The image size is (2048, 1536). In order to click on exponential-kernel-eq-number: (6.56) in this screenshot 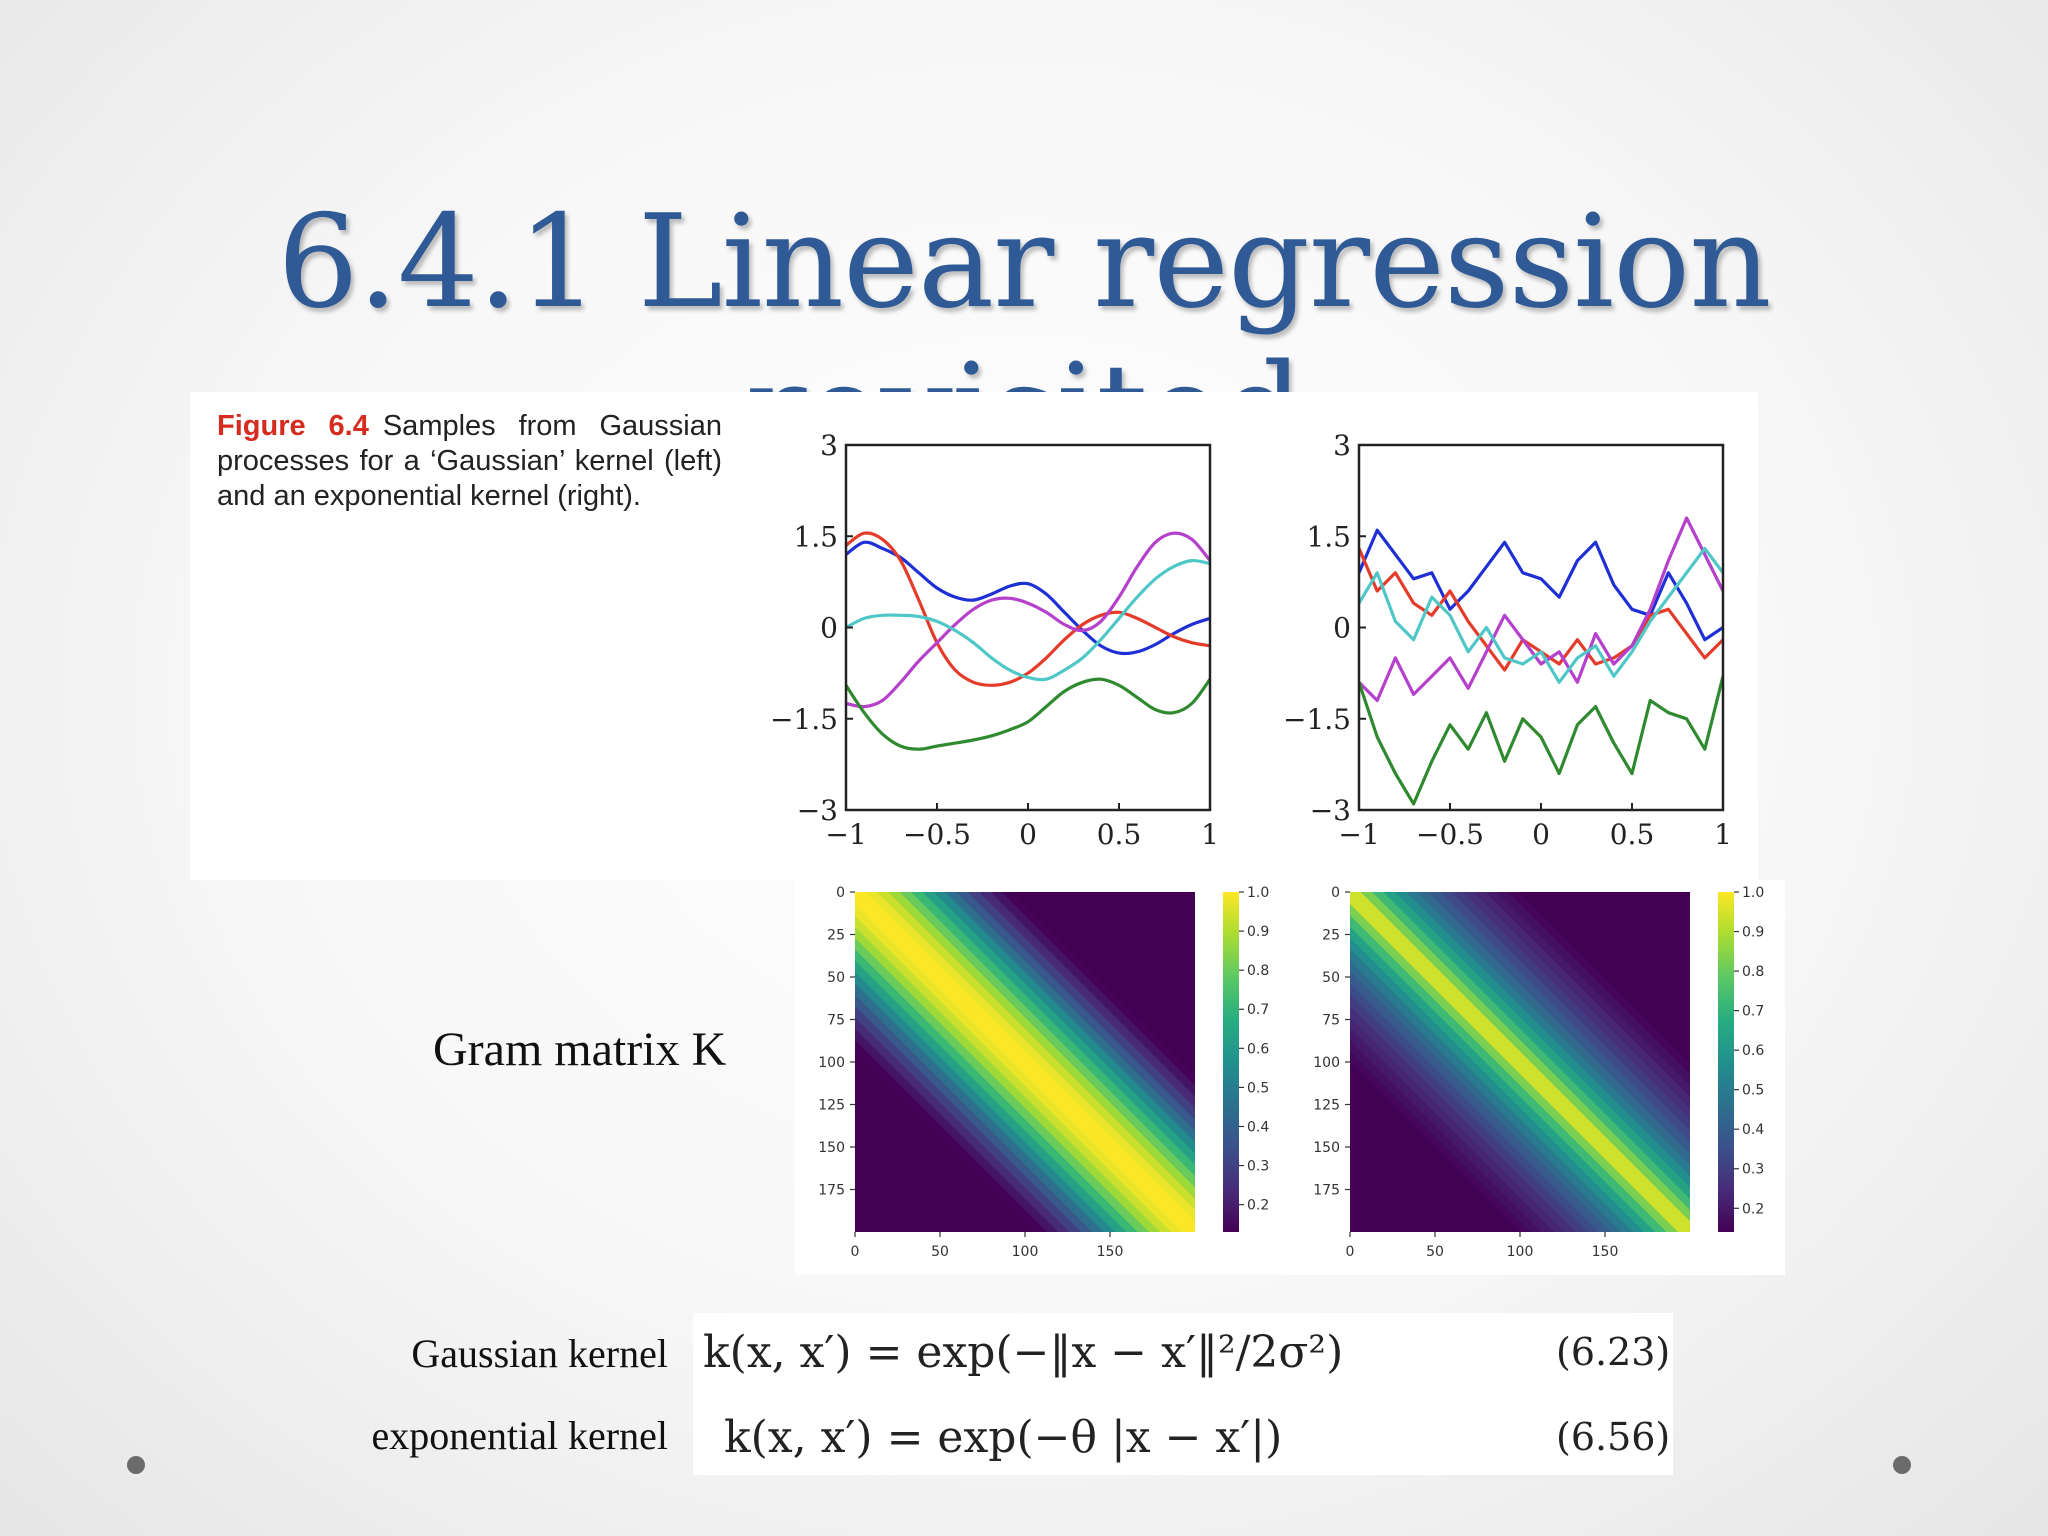, I will do `click(1613, 1437)`.